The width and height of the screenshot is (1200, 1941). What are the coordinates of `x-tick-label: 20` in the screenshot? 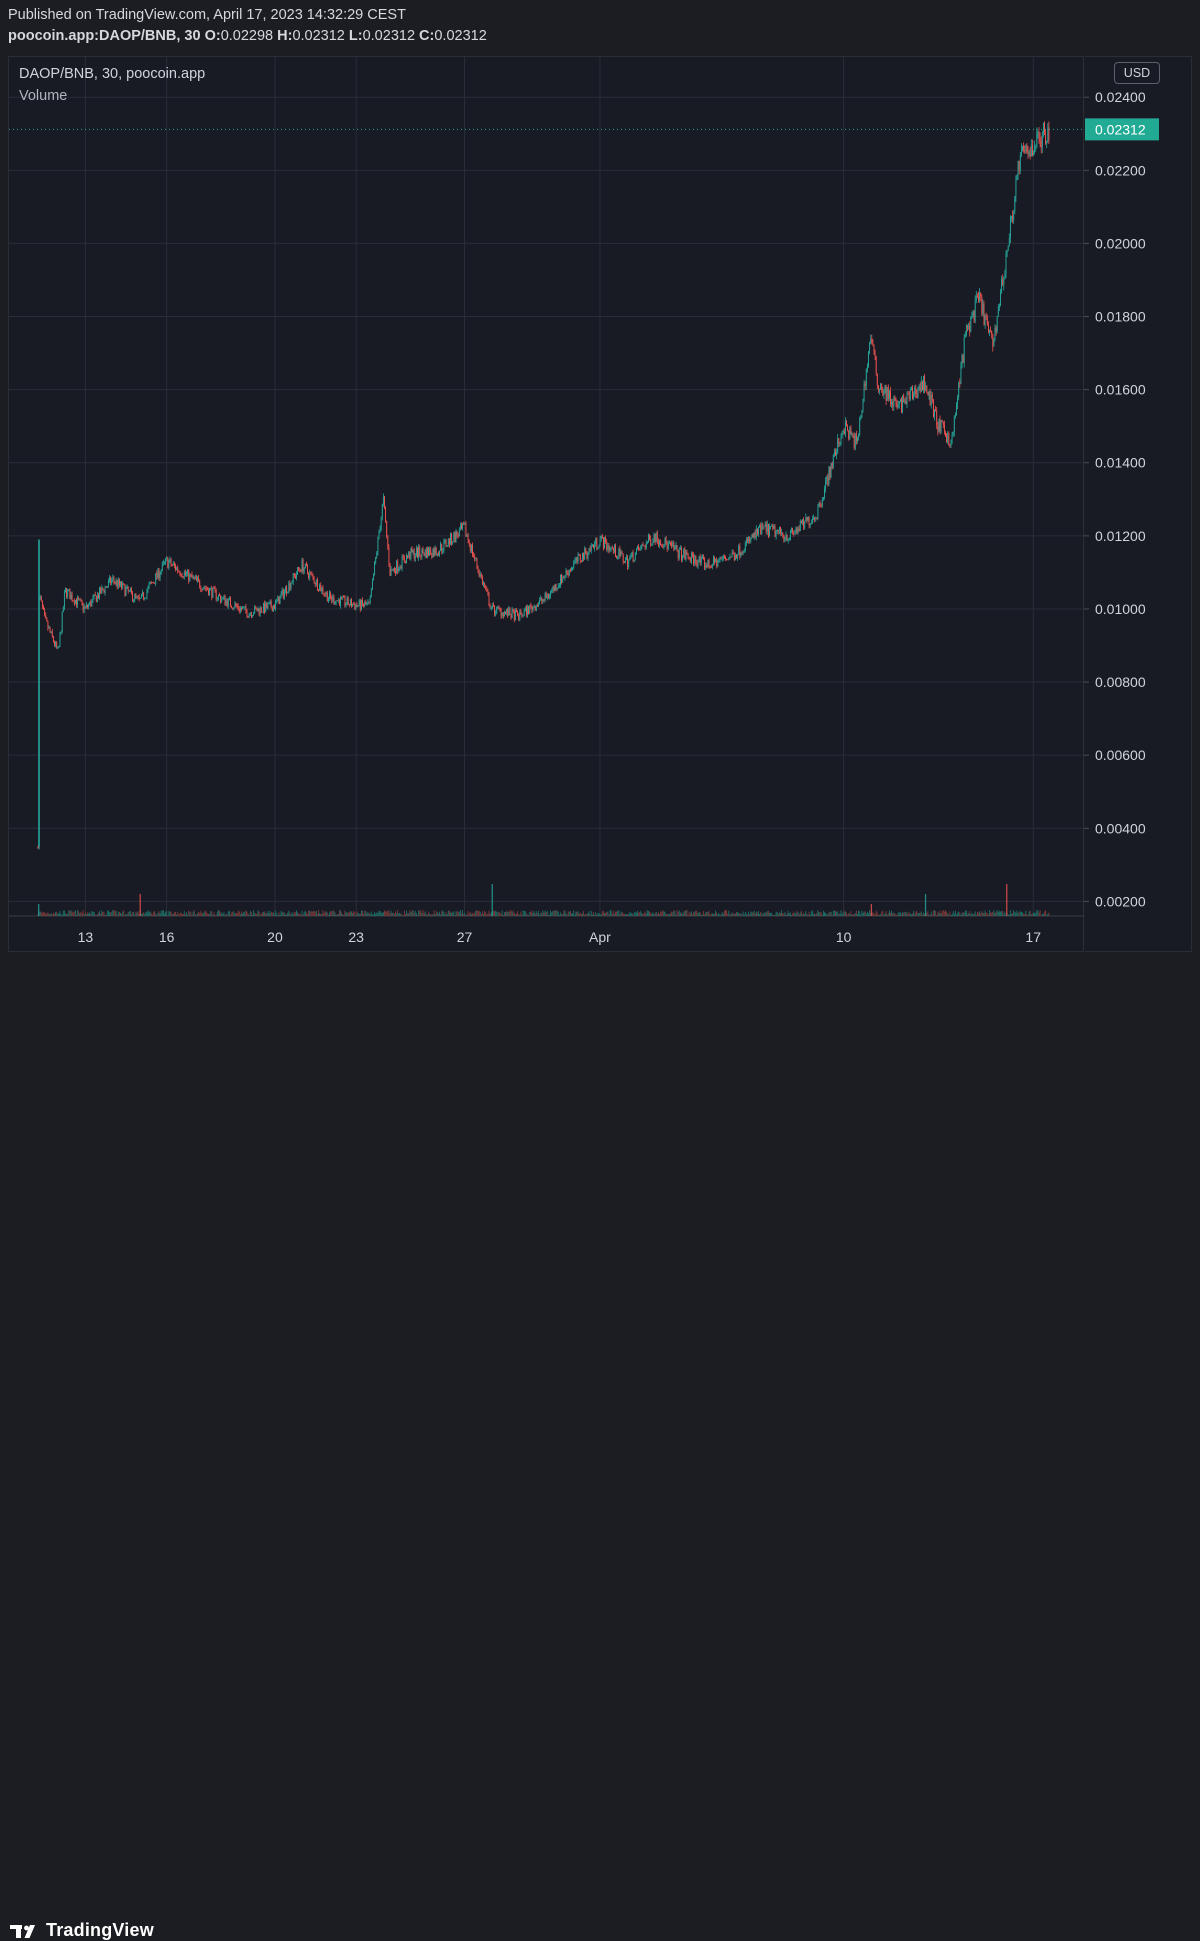 It's located at (275, 937).